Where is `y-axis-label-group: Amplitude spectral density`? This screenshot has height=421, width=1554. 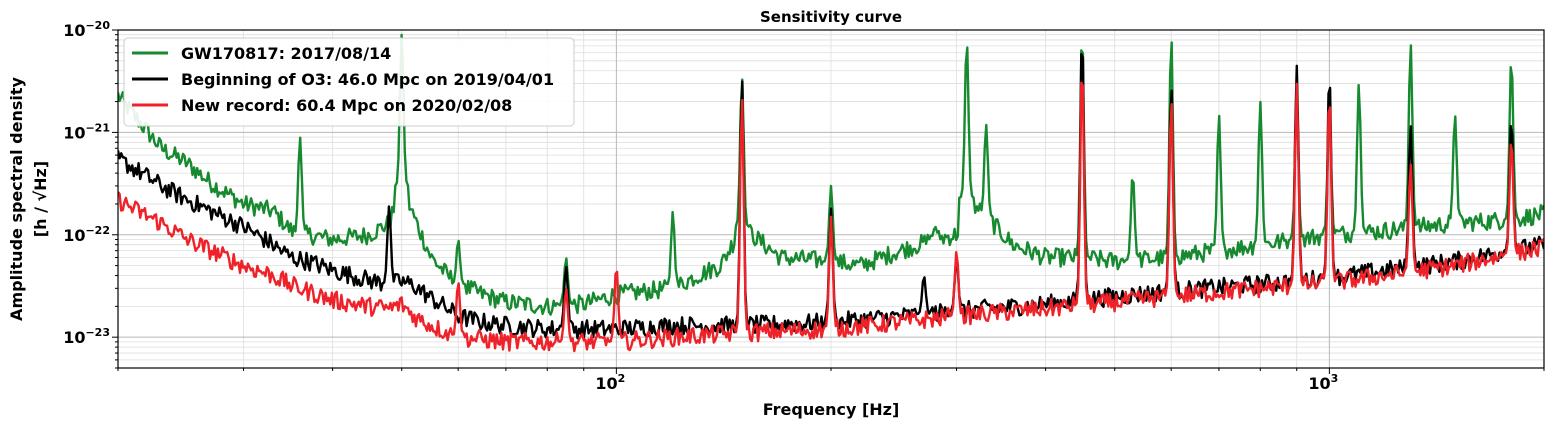
y-axis-label-group: Amplitude spectral density is located at coordinates (16, 198).